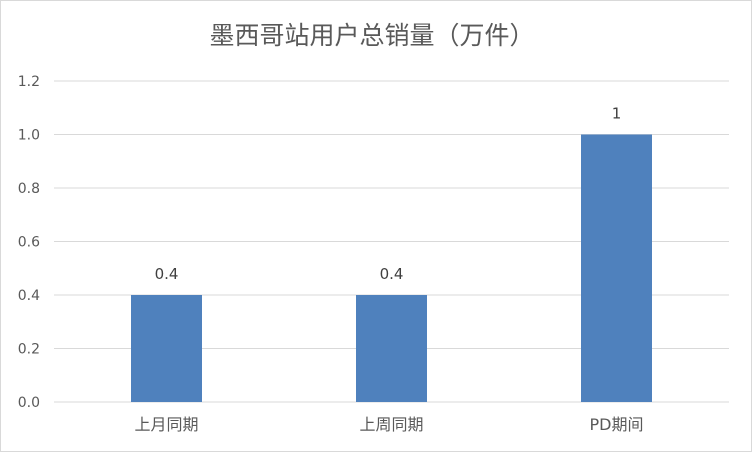 The image size is (752, 452). What do you see at coordinates (391, 424) in the screenshot?
I see `x-category-label: 上周同期` at bounding box center [391, 424].